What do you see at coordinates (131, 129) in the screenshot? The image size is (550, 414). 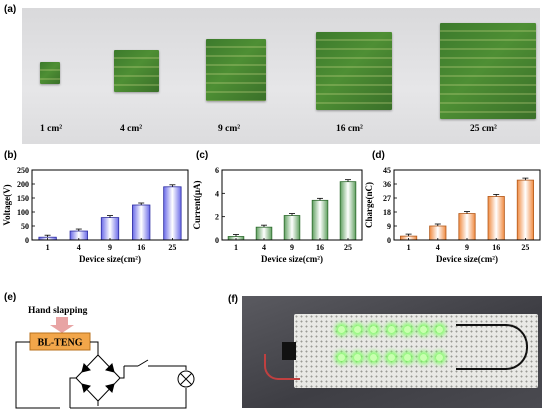 I see `size-label-4: 4 cm²` at bounding box center [131, 129].